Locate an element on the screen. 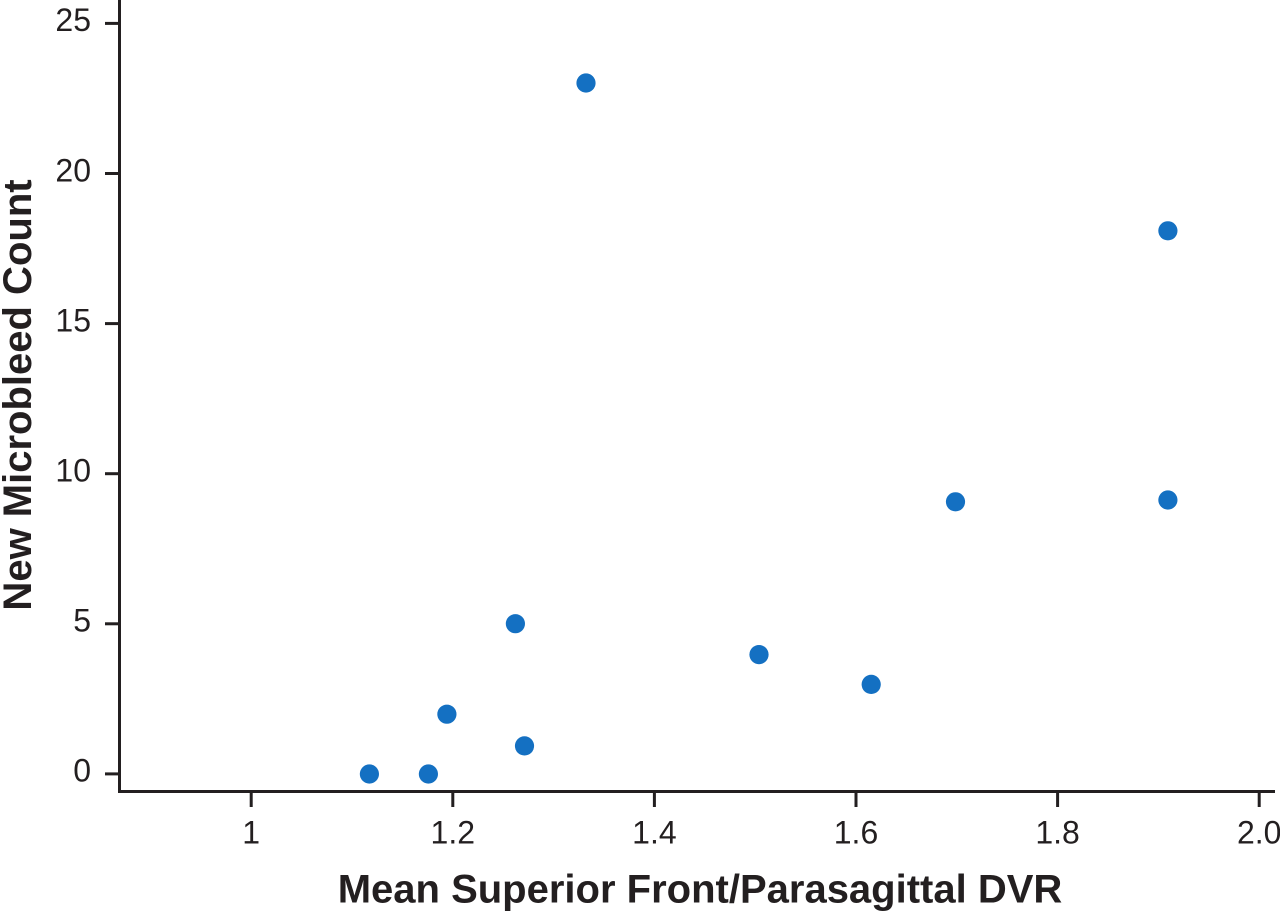  svg-text: New Microbleed Count is located at coordinates (20, 394).